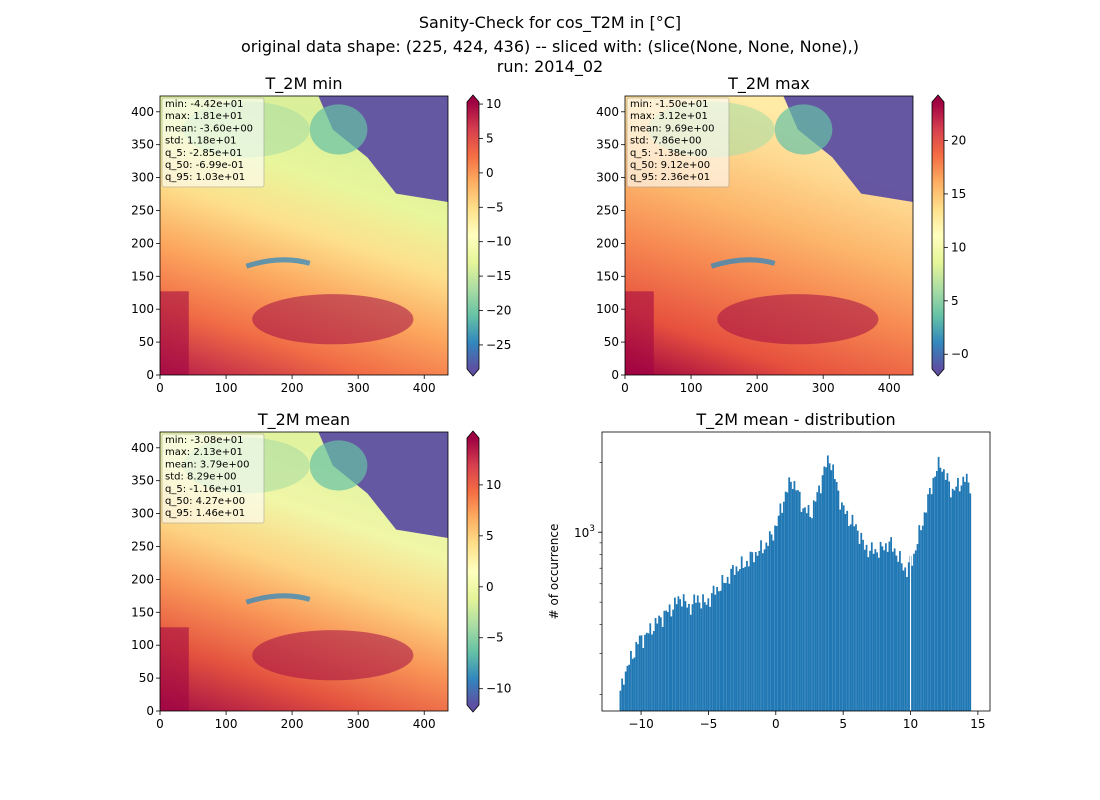 Image resolution: width=1100 pixels, height=800 pixels. What do you see at coordinates (146, 678) in the screenshot?
I see `y-tick-label: 50` at bounding box center [146, 678].